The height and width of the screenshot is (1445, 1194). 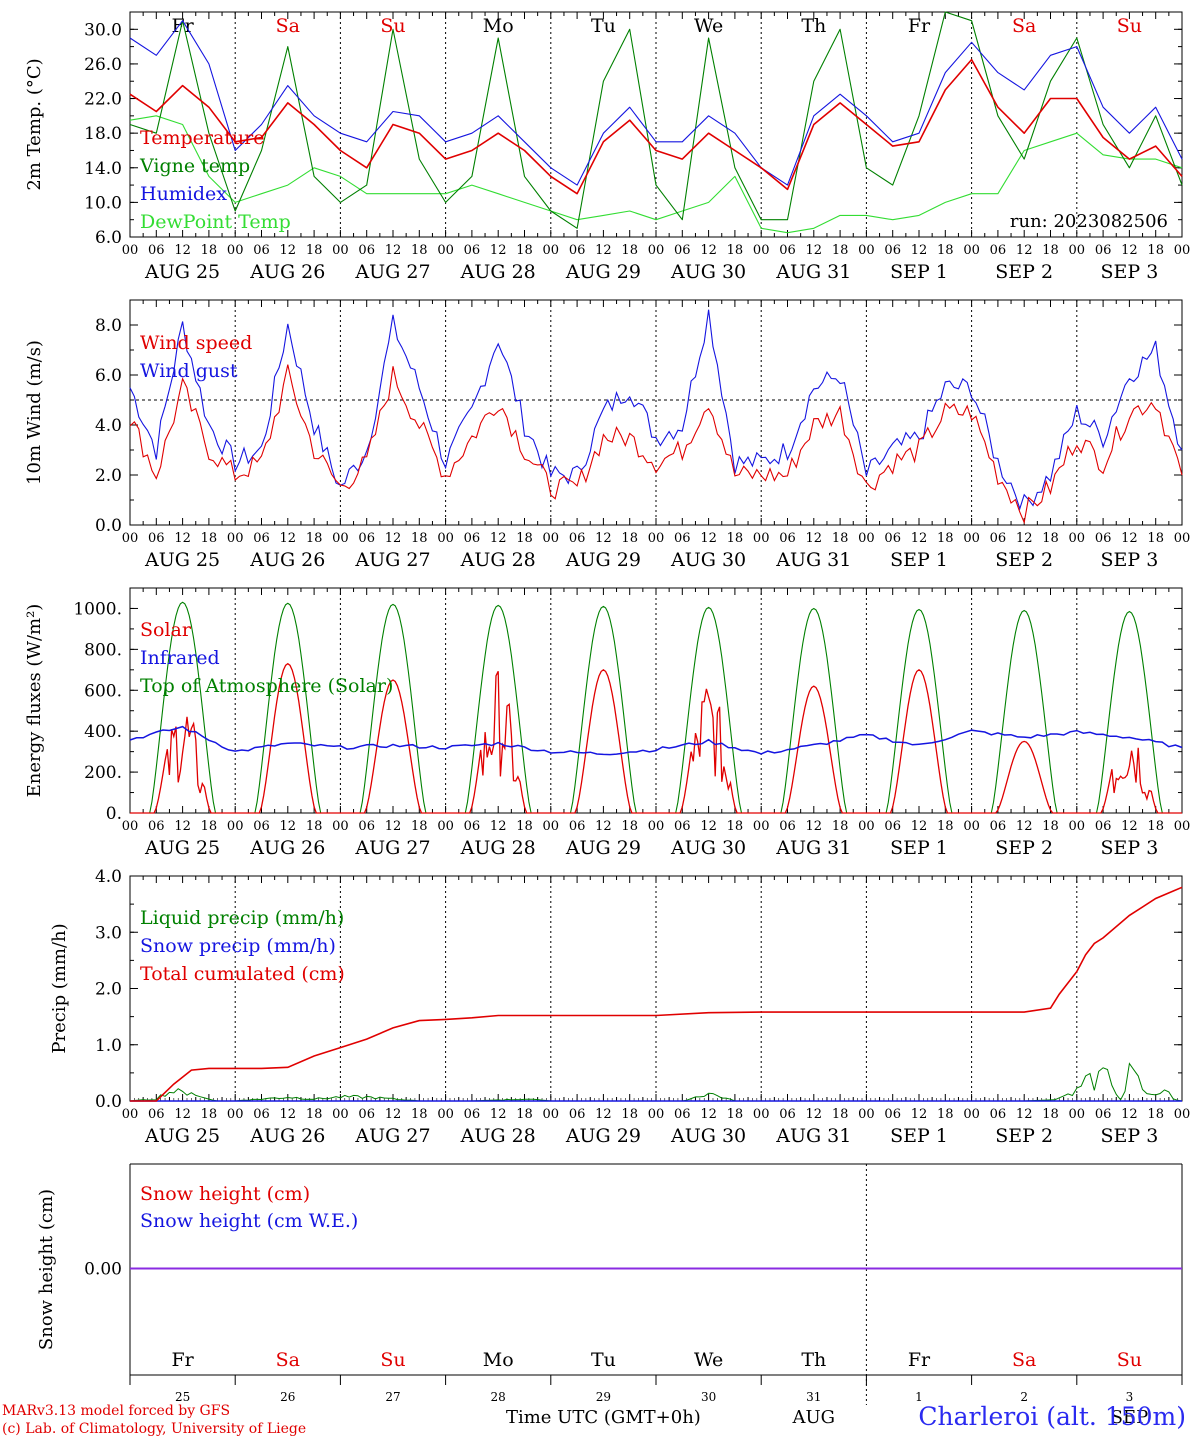 I want to click on y-tick-label: 200., so click(x=103, y=773).